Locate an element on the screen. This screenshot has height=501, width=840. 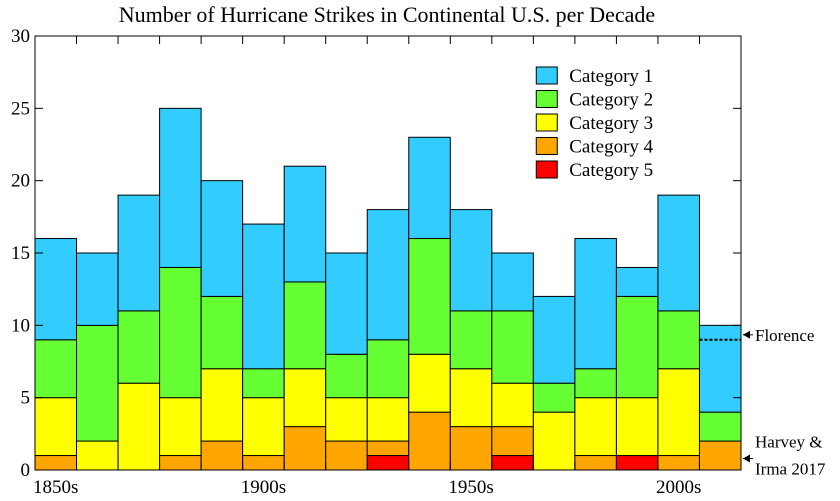
x-tick-label-1950s: 1950s is located at coordinates (470, 487).